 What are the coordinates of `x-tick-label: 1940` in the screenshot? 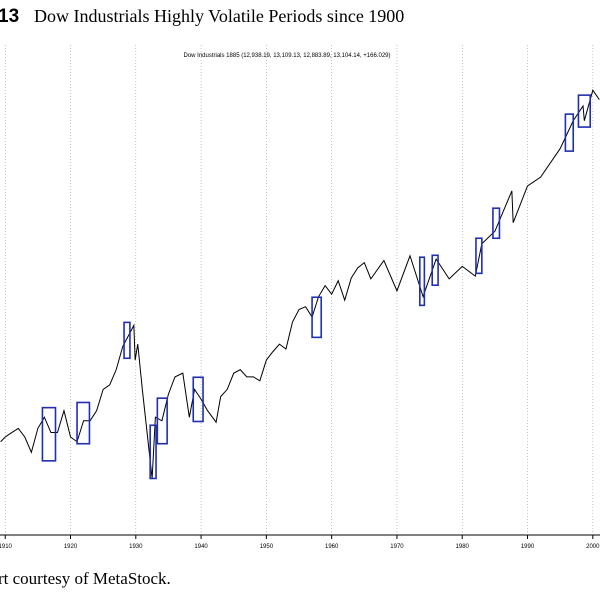 It's located at (201, 547).